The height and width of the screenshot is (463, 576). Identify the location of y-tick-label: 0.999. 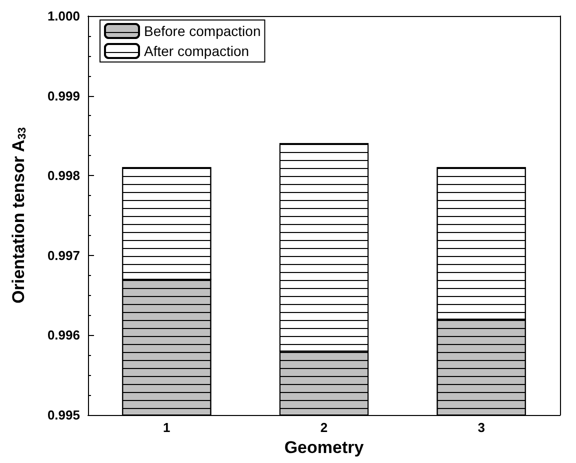
(63, 96).